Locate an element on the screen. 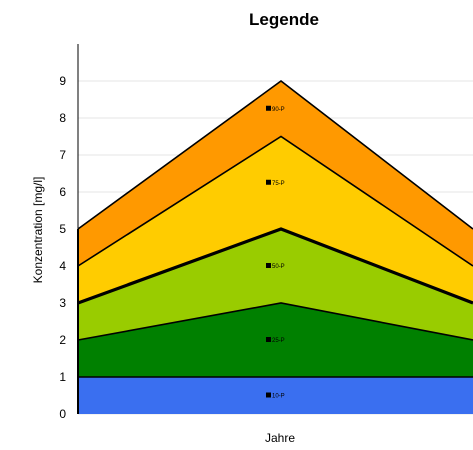 The height and width of the screenshot is (450, 473). band-label-90-P: 90-P is located at coordinates (275, 109).